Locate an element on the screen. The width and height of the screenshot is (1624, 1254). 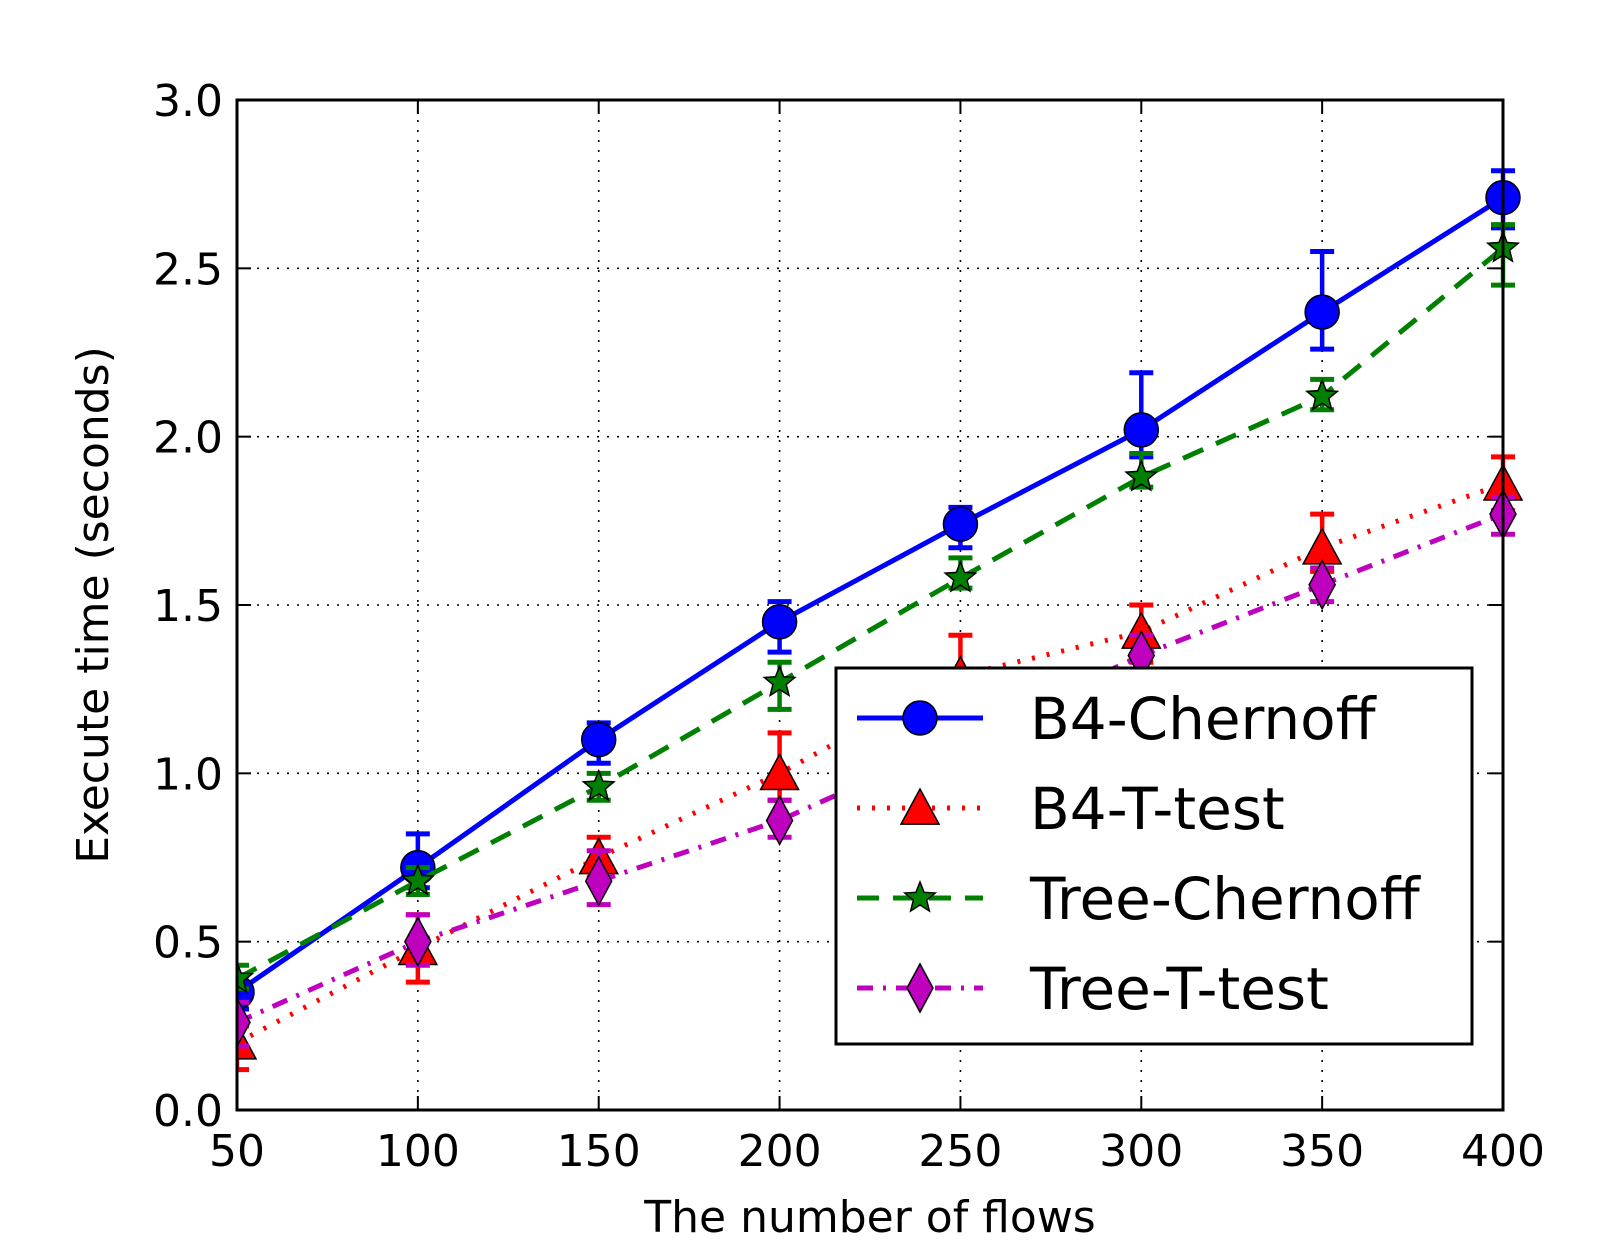
x-tick-label: 150 is located at coordinates (599, 1151).